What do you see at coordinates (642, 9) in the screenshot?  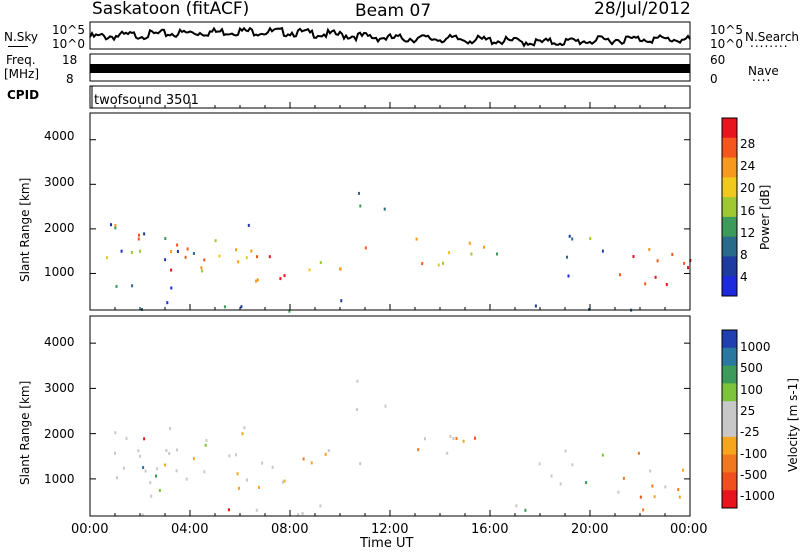 I see `date-title: 28/Jul/2012` at bounding box center [642, 9].